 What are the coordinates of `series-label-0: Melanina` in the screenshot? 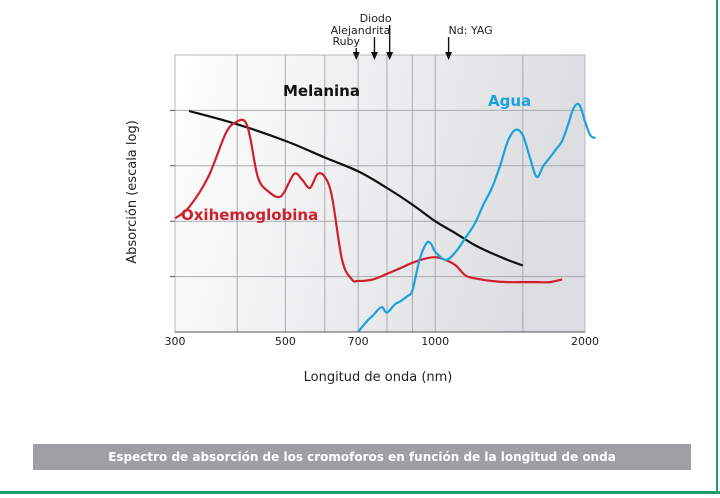 It's located at (321, 91).